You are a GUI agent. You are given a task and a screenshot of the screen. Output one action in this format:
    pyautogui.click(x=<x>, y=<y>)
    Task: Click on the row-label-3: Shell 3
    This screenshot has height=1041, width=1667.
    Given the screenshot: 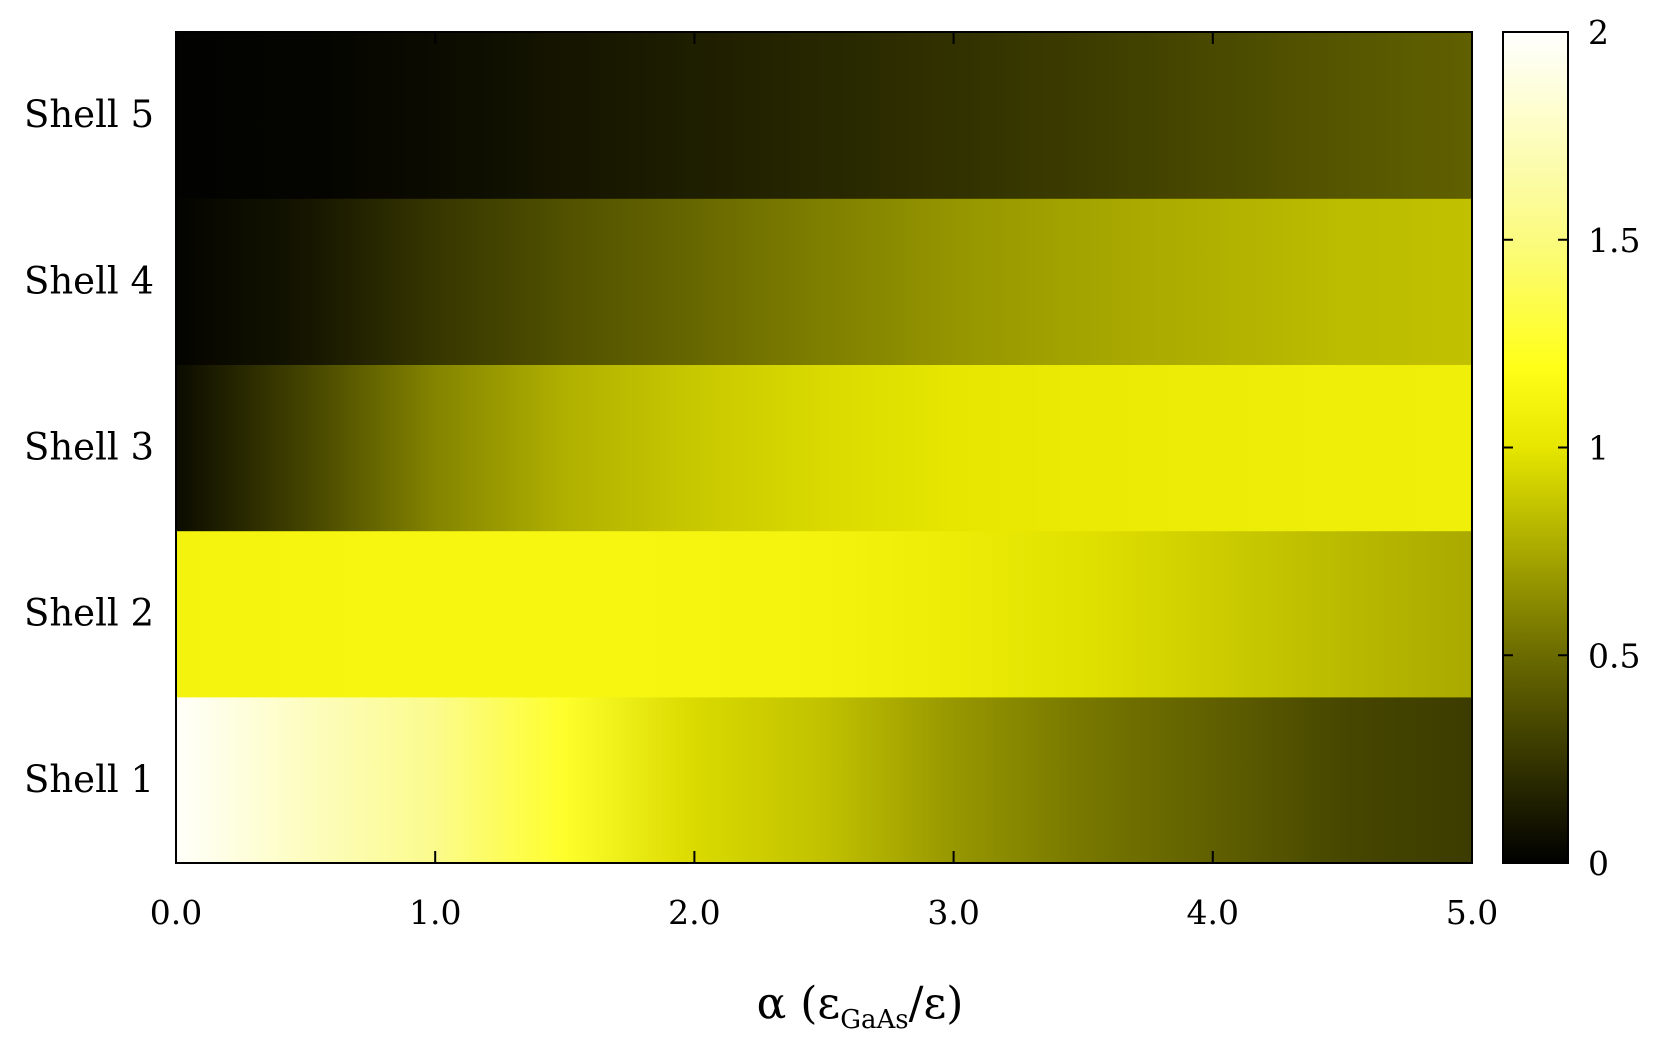 What is the action you would take?
    pyautogui.click(x=89, y=447)
    